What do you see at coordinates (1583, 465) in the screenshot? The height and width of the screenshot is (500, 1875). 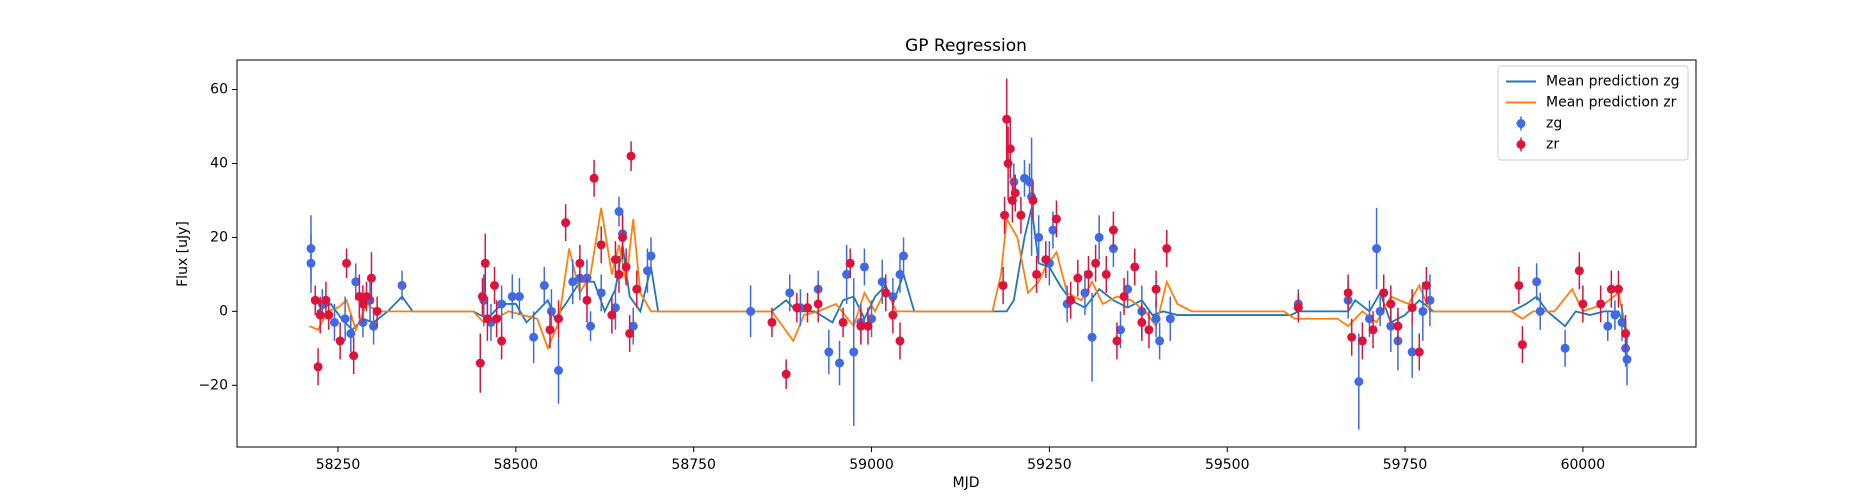 I see `x-tick-label: 60000` at bounding box center [1583, 465].